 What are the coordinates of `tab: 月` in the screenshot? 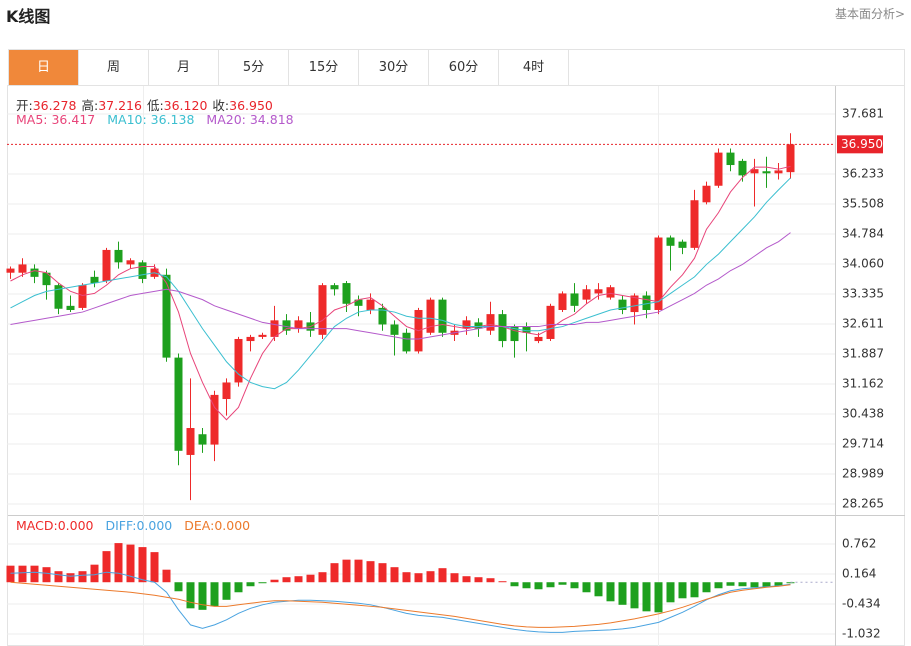 It's located at (184, 67).